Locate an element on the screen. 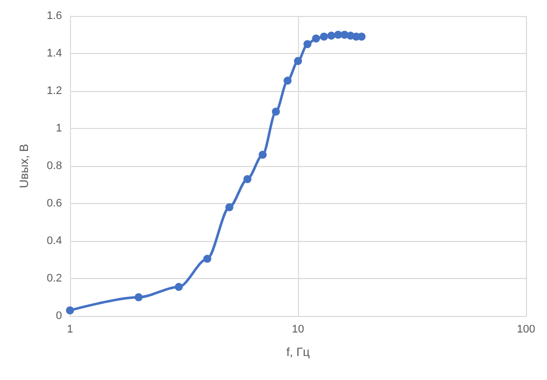 The height and width of the screenshot is (380, 547). y-tick-label: 1 is located at coordinates (59, 128).